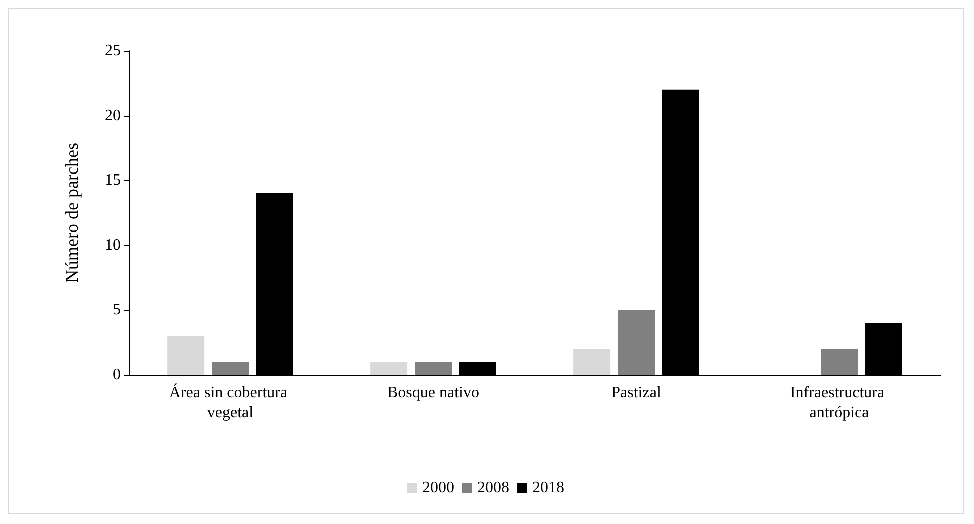  I want to click on x-tick-label: Pastizal, so click(637, 393).